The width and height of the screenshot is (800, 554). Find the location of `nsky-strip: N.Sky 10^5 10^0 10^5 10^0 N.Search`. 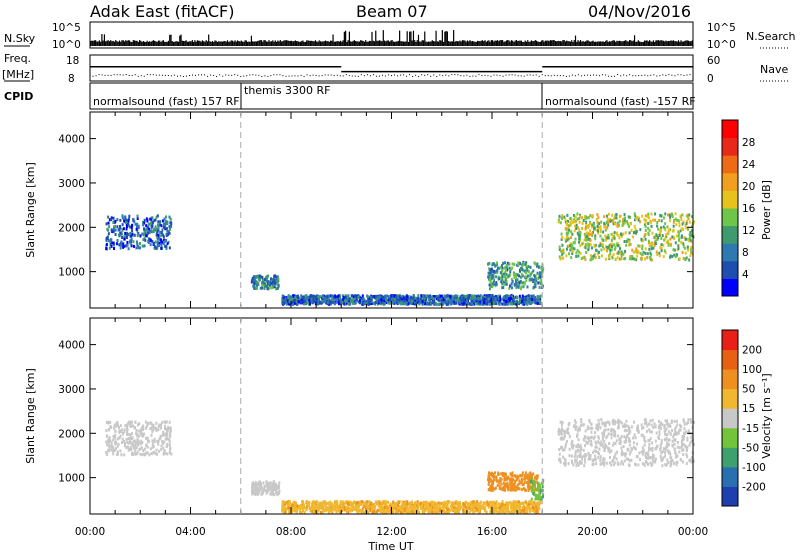

nsky-strip: N.Sky 10^5 10^0 10^5 10^0 N.Search is located at coordinates (400, 36).